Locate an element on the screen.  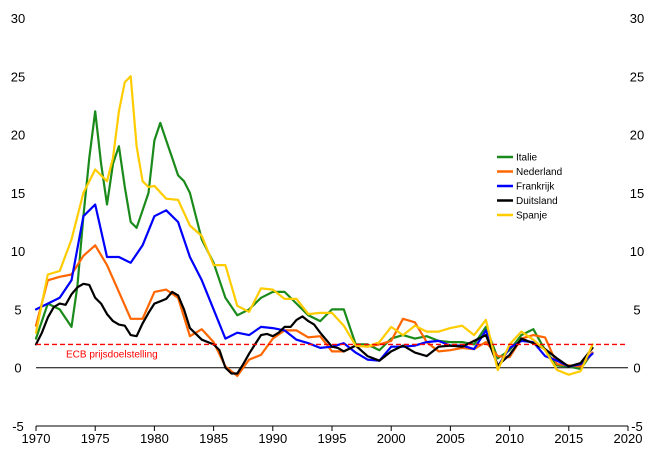
x-tick-label: 2005 is located at coordinates (450, 438).